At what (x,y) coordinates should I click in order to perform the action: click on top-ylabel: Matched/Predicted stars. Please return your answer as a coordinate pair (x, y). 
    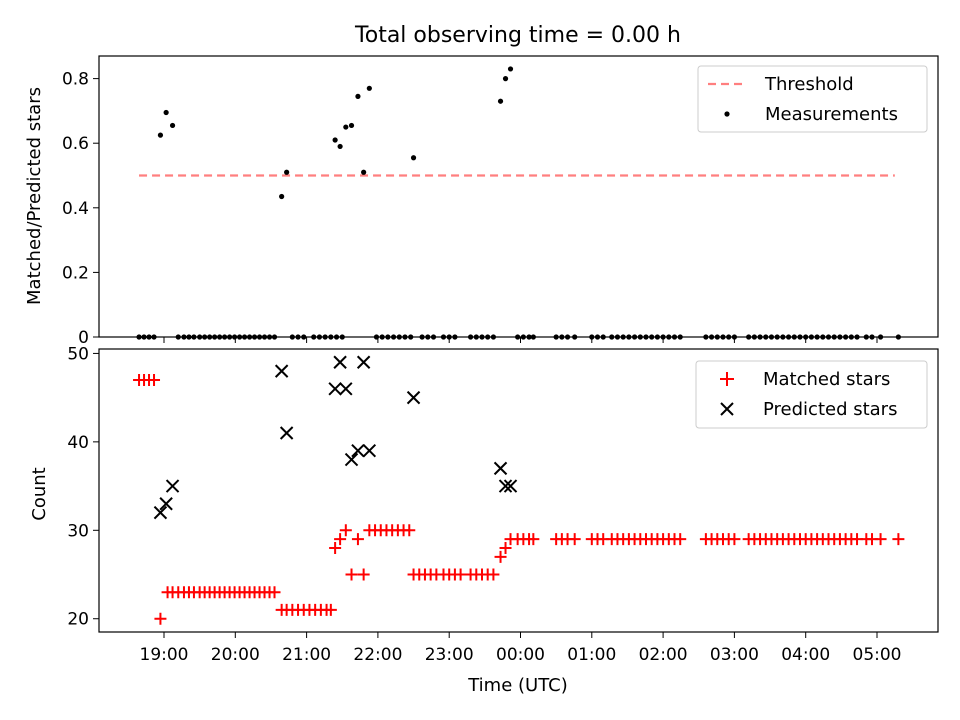
    Looking at the image, I should click on (34, 196).